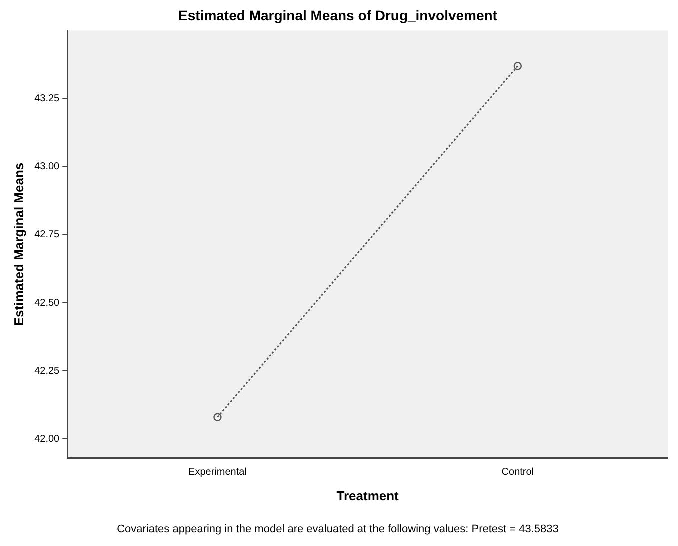 This screenshot has width=678, height=546. What do you see at coordinates (47, 303) in the screenshot?
I see `y-tick-label: 42.50` at bounding box center [47, 303].